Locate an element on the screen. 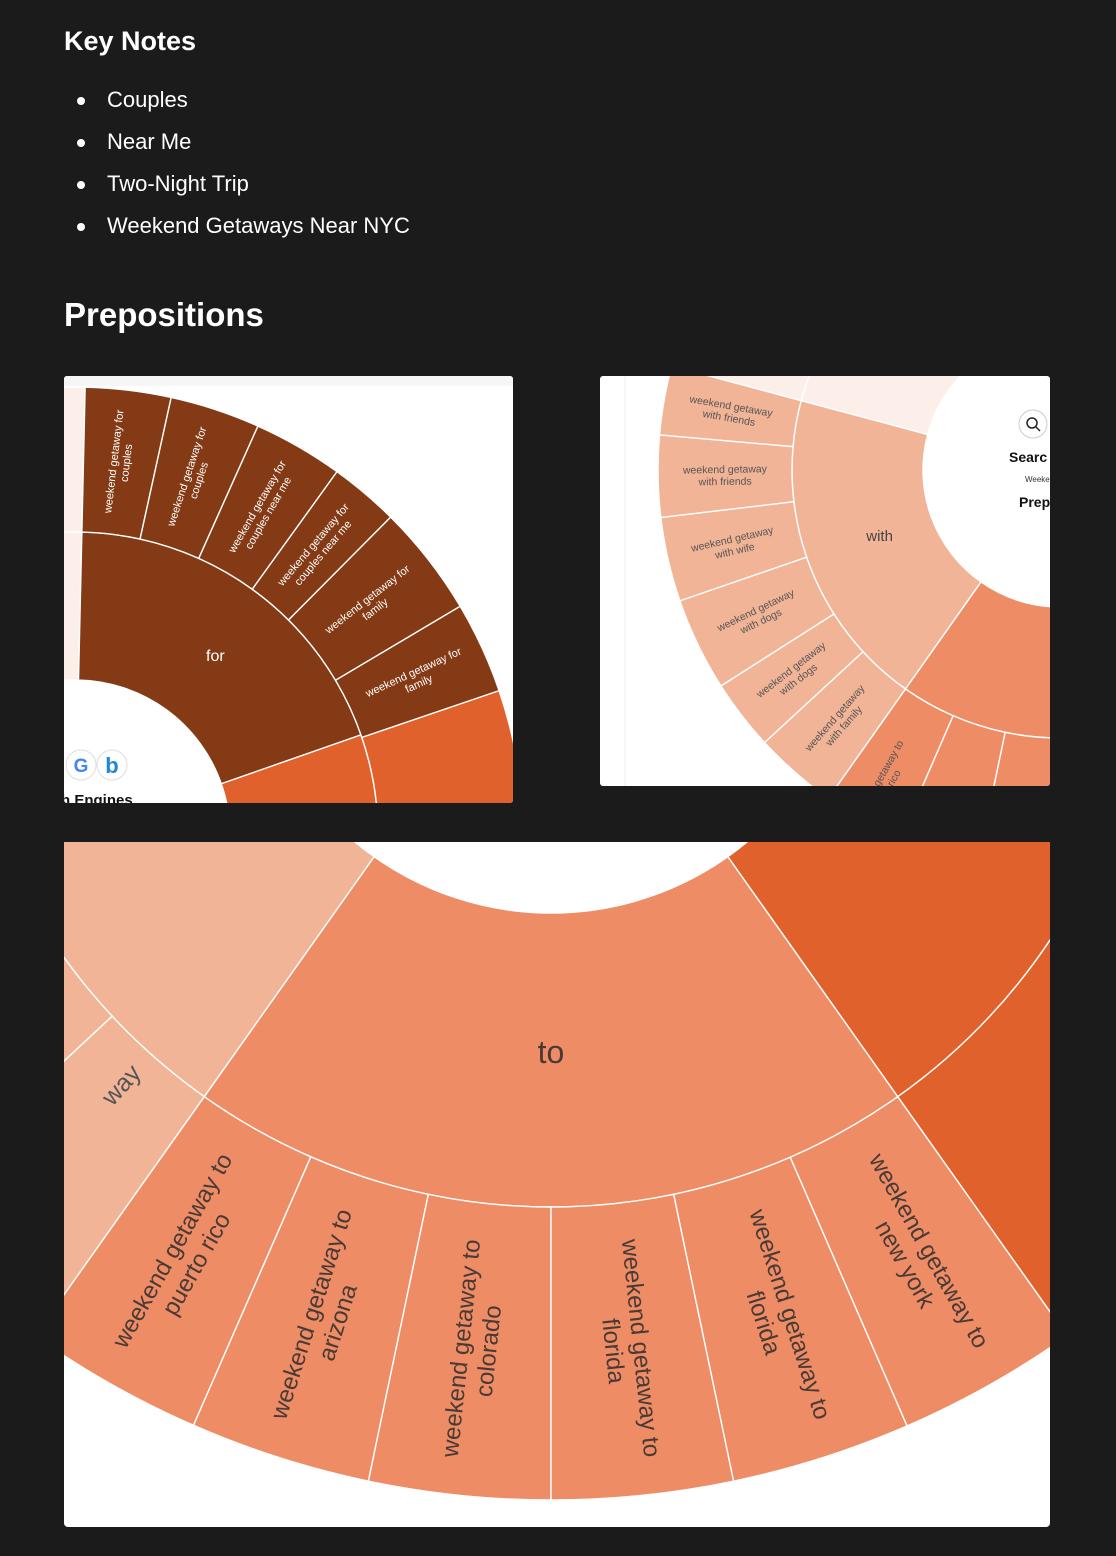 The image size is (1116, 1556). segment-label-line: weekend getaway is located at coordinates (725, 469).